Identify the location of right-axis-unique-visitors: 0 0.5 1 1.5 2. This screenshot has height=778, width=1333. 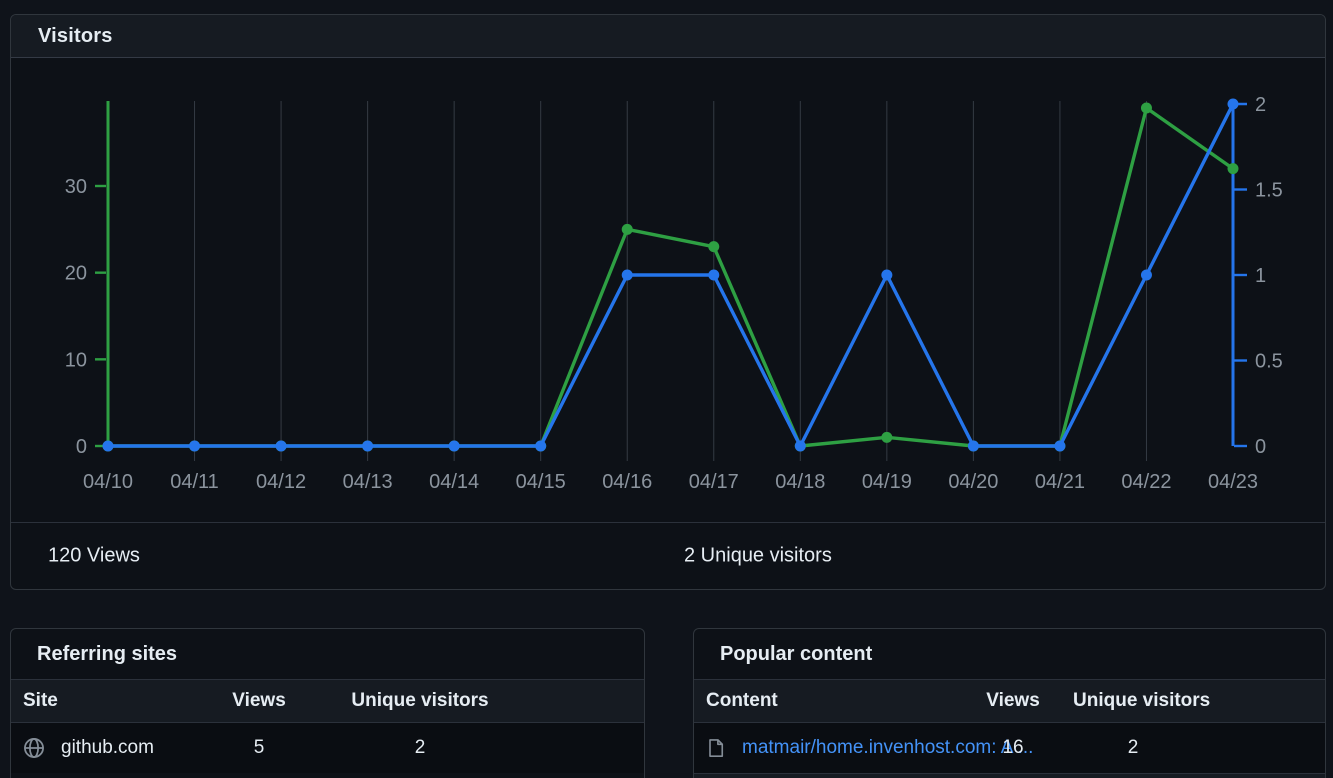
(1257, 276).